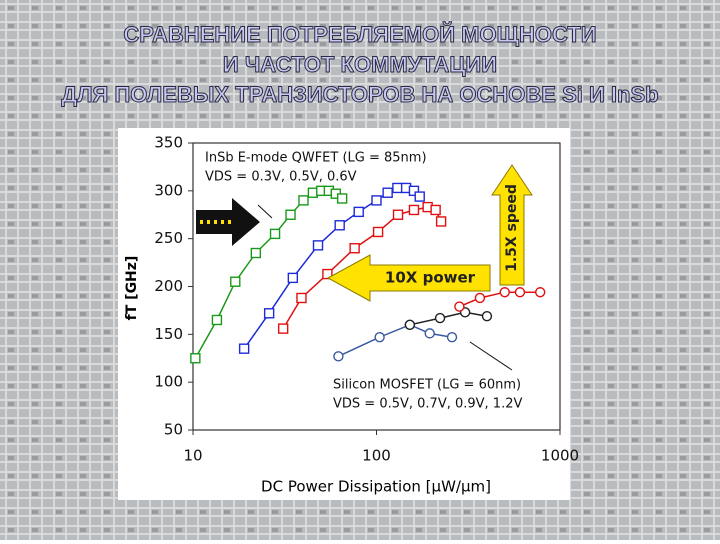 Image resolution: width=720 pixels, height=544 pixels. What do you see at coordinates (132, 288) in the screenshot?
I see `y-axis-label: fT [GHz]` at bounding box center [132, 288].